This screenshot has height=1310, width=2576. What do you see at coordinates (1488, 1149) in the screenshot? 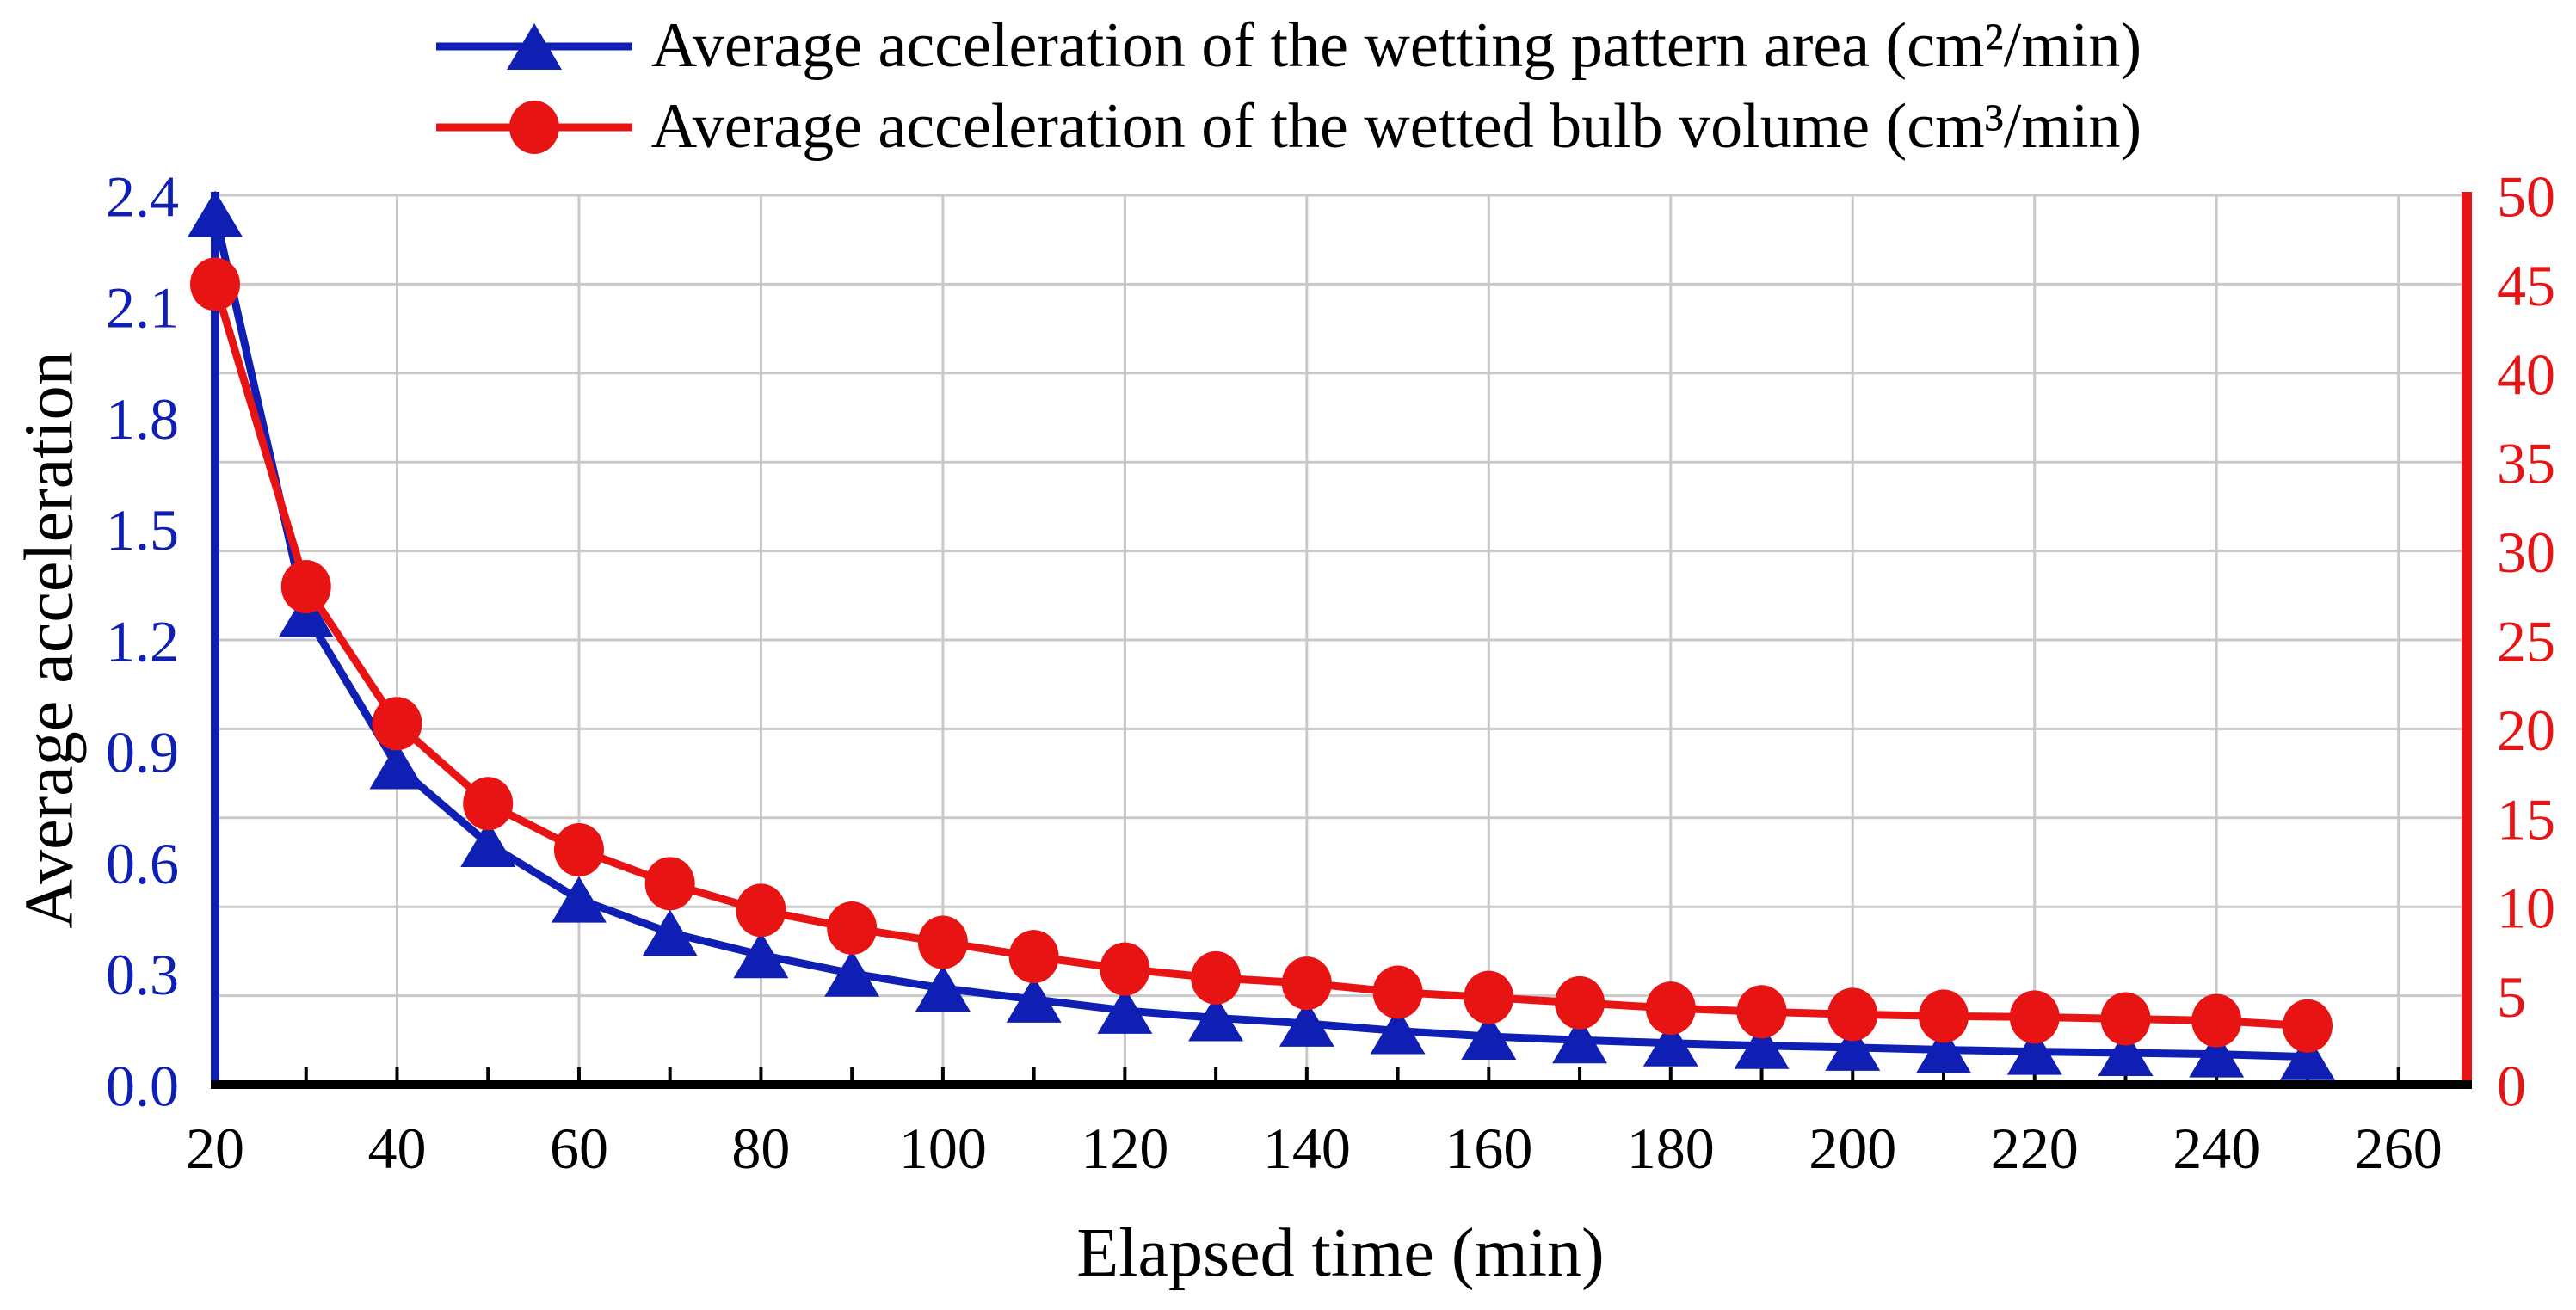
I see `x-tick-label: 160` at bounding box center [1488, 1149].